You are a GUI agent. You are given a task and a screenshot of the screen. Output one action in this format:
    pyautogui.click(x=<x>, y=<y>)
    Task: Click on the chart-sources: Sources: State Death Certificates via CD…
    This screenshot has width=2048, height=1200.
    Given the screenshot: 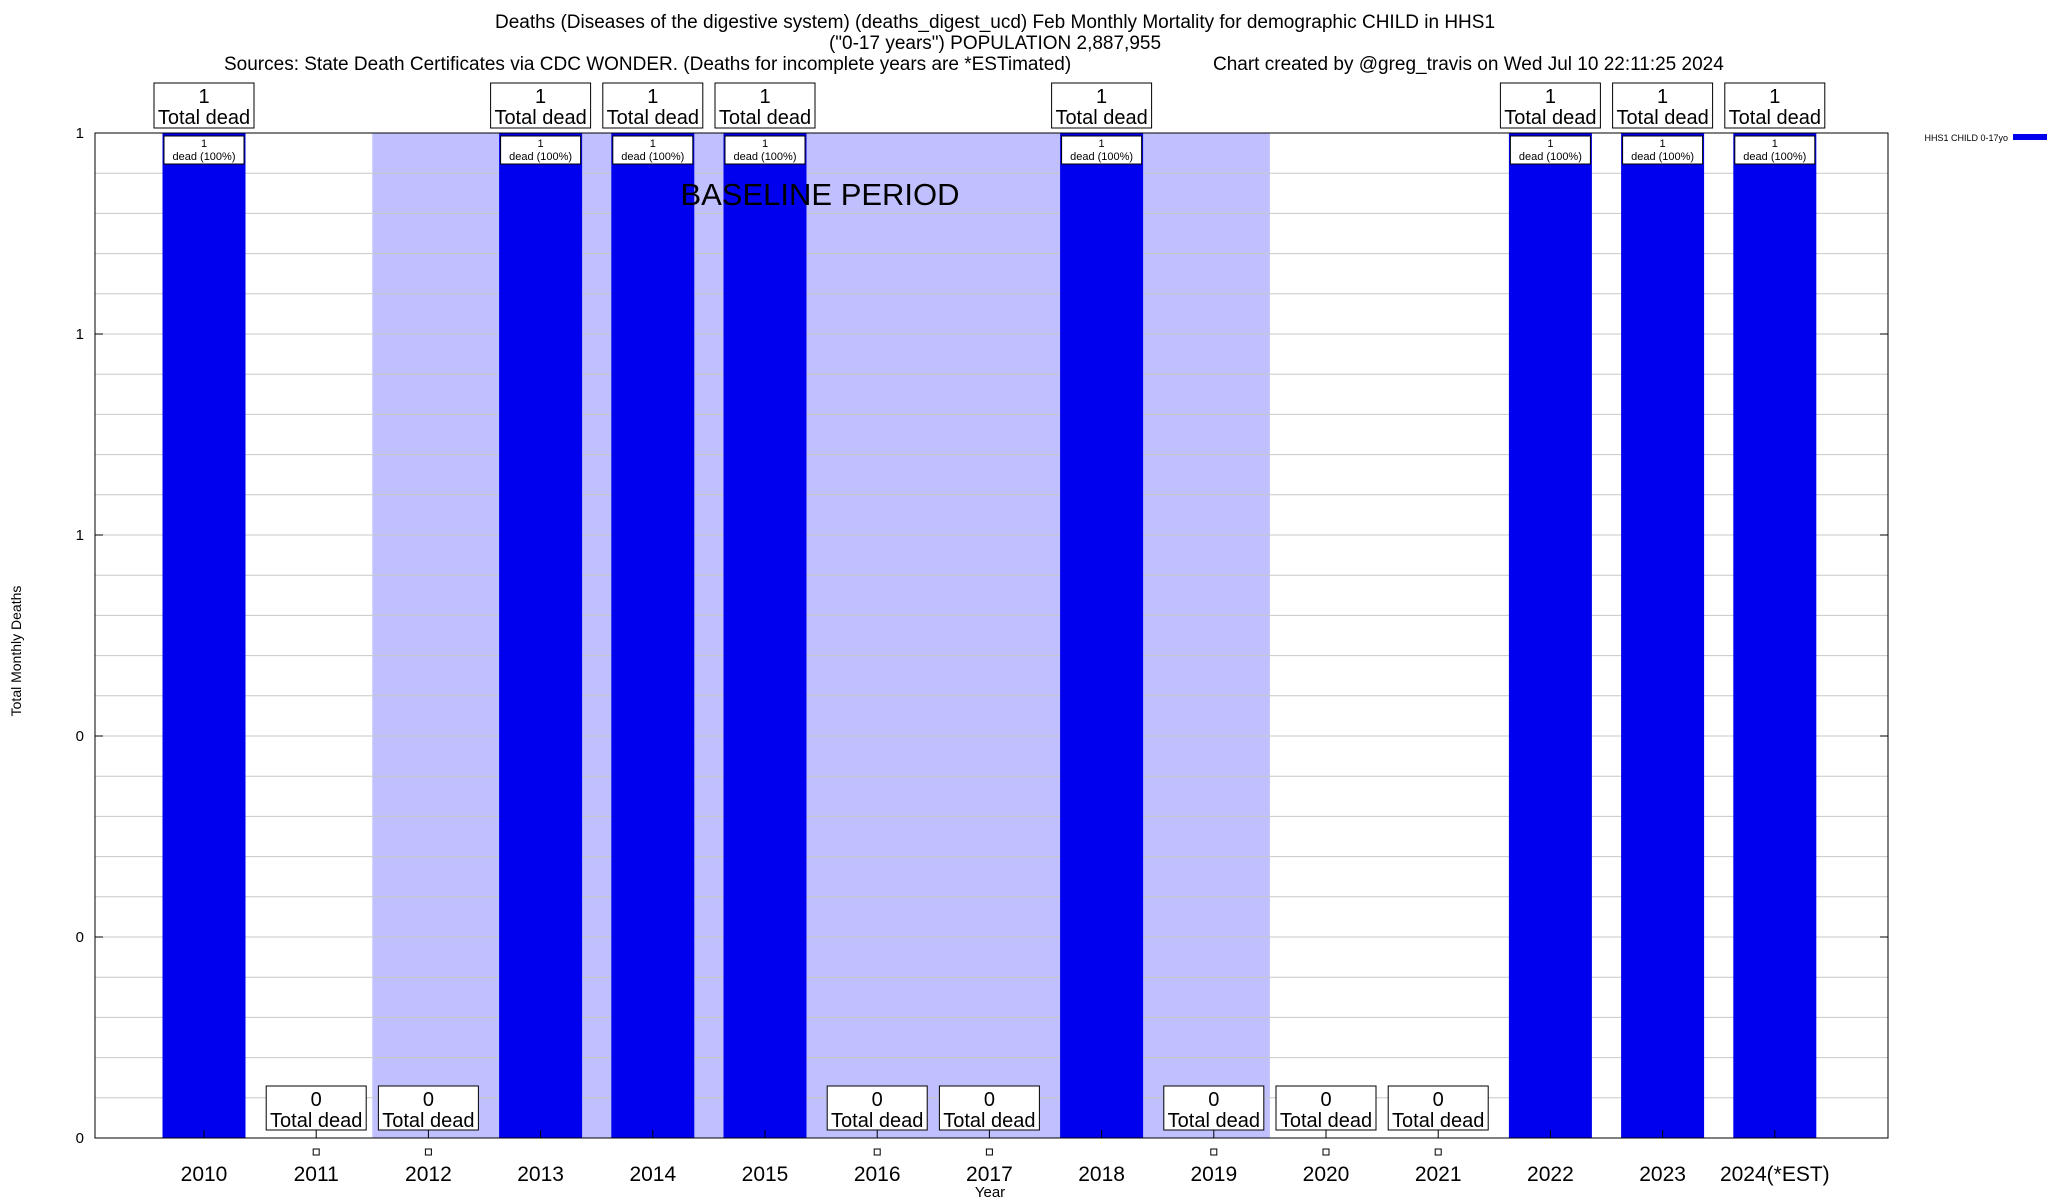 What is the action you would take?
    pyautogui.click(x=648, y=64)
    